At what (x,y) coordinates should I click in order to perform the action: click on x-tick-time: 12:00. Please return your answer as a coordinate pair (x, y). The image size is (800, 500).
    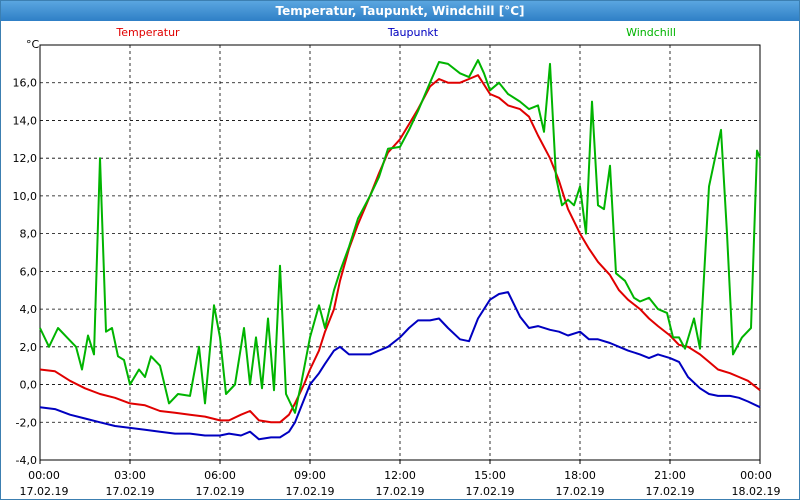
    Looking at the image, I should click on (400, 475).